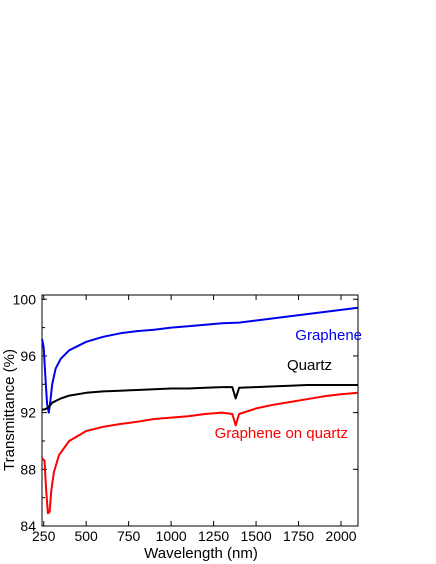 Image resolution: width=436 pixels, height=564 pixels. What do you see at coordinates (86, 536) in the screenshot?
I see `x-tick-label: 500` at bounding box center [86, 536].